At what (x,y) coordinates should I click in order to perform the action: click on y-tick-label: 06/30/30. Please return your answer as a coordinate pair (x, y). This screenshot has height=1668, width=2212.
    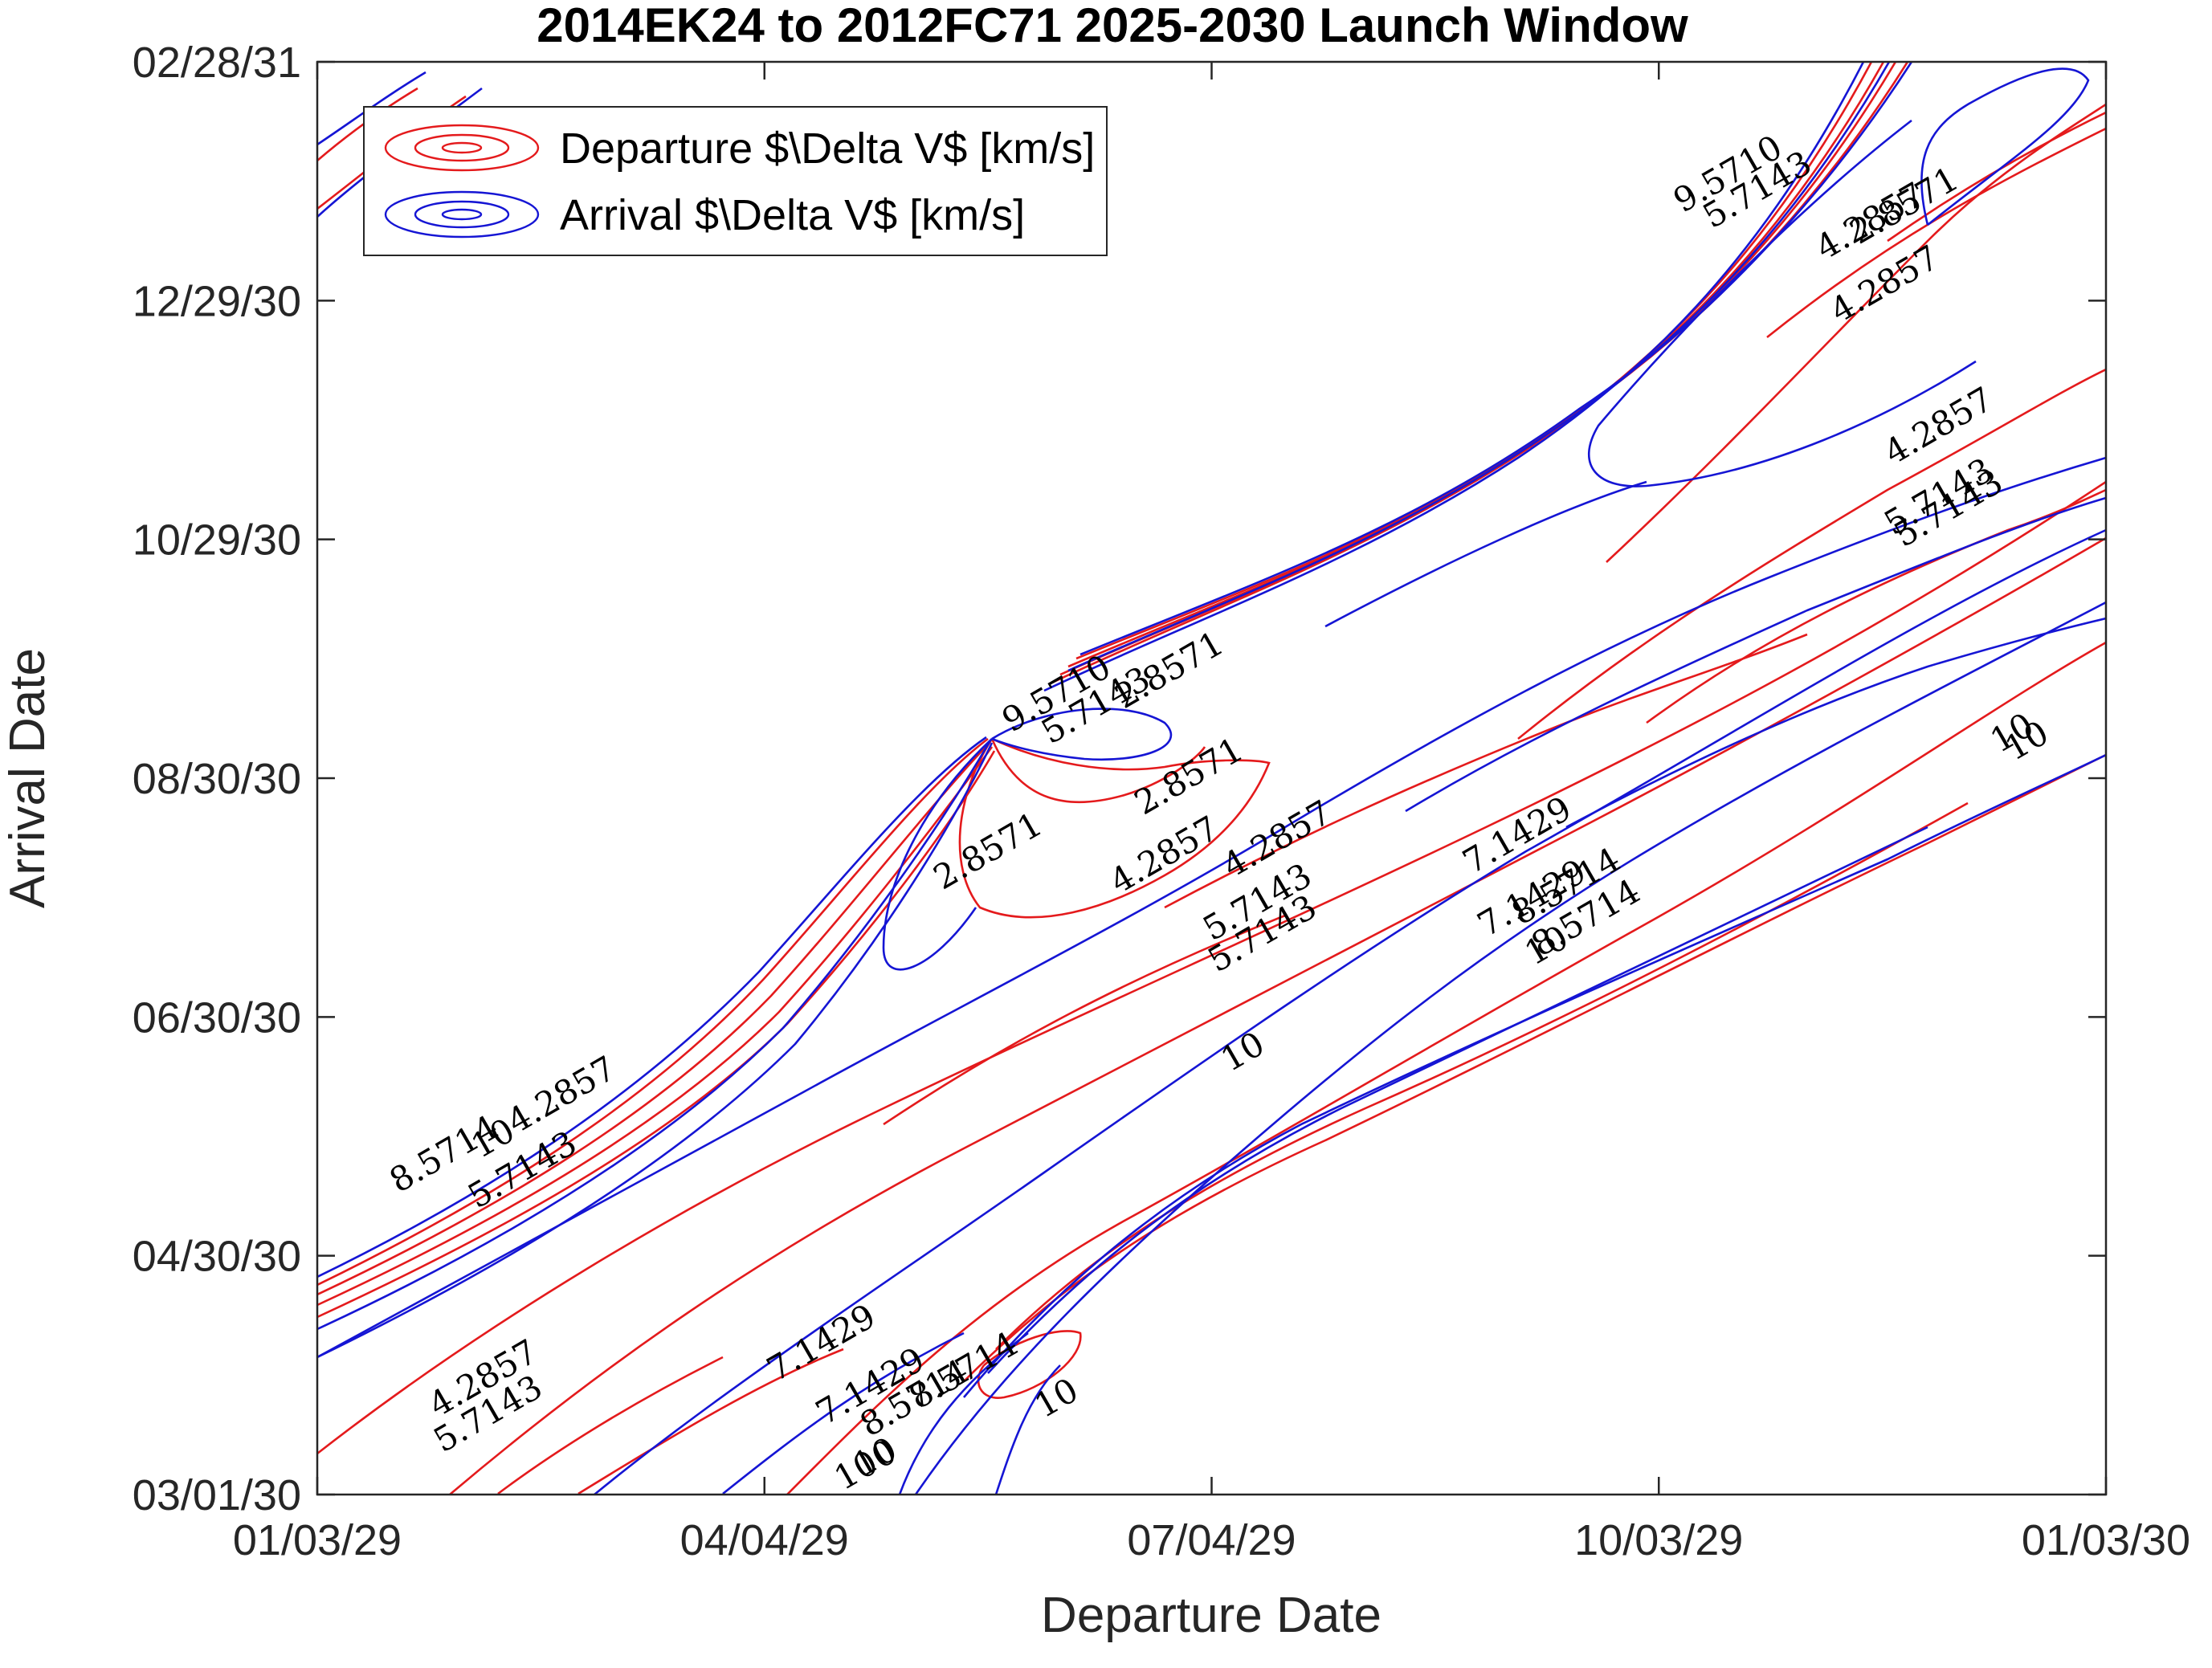
    Looking at the image, I should click on (217, 1018).